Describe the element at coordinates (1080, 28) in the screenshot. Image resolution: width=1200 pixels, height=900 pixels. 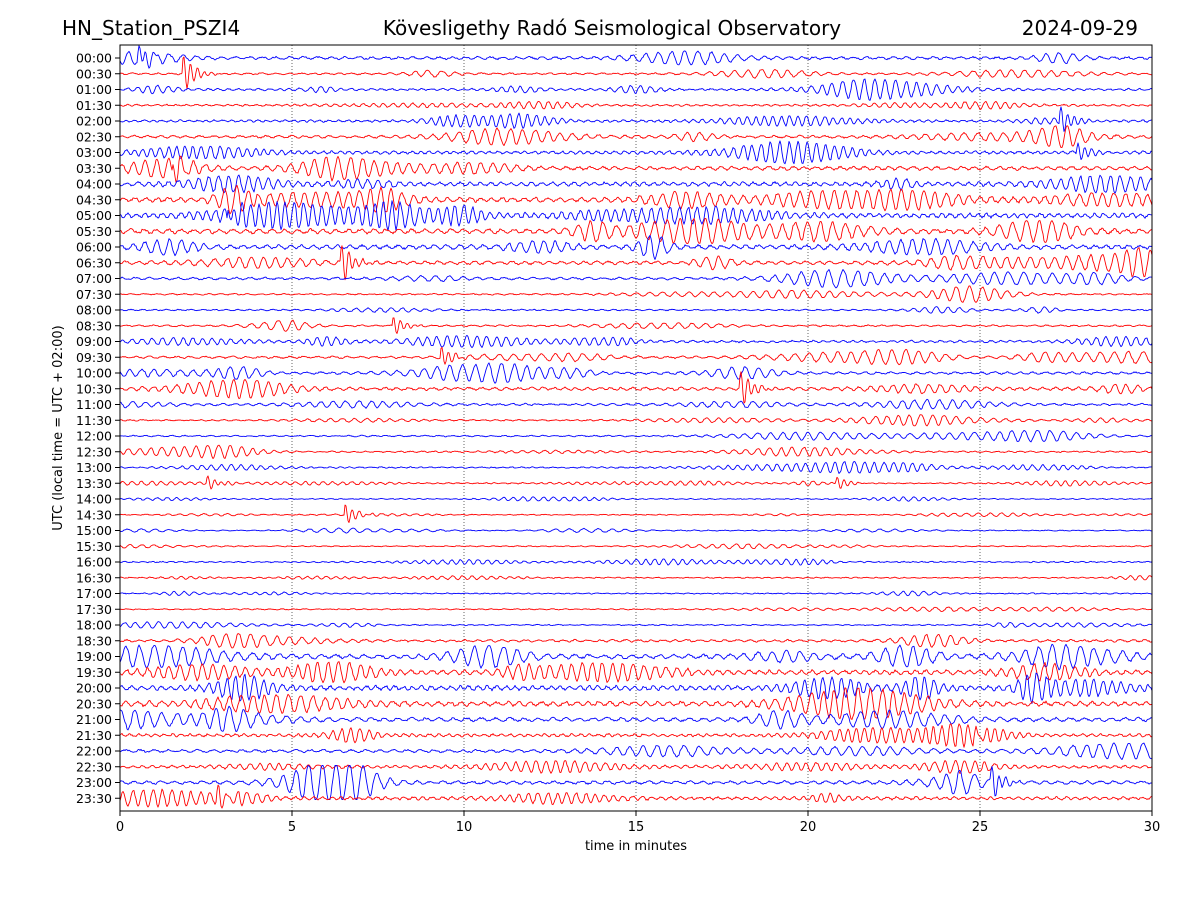
I see `date-title: 2024-09-29` at that location.